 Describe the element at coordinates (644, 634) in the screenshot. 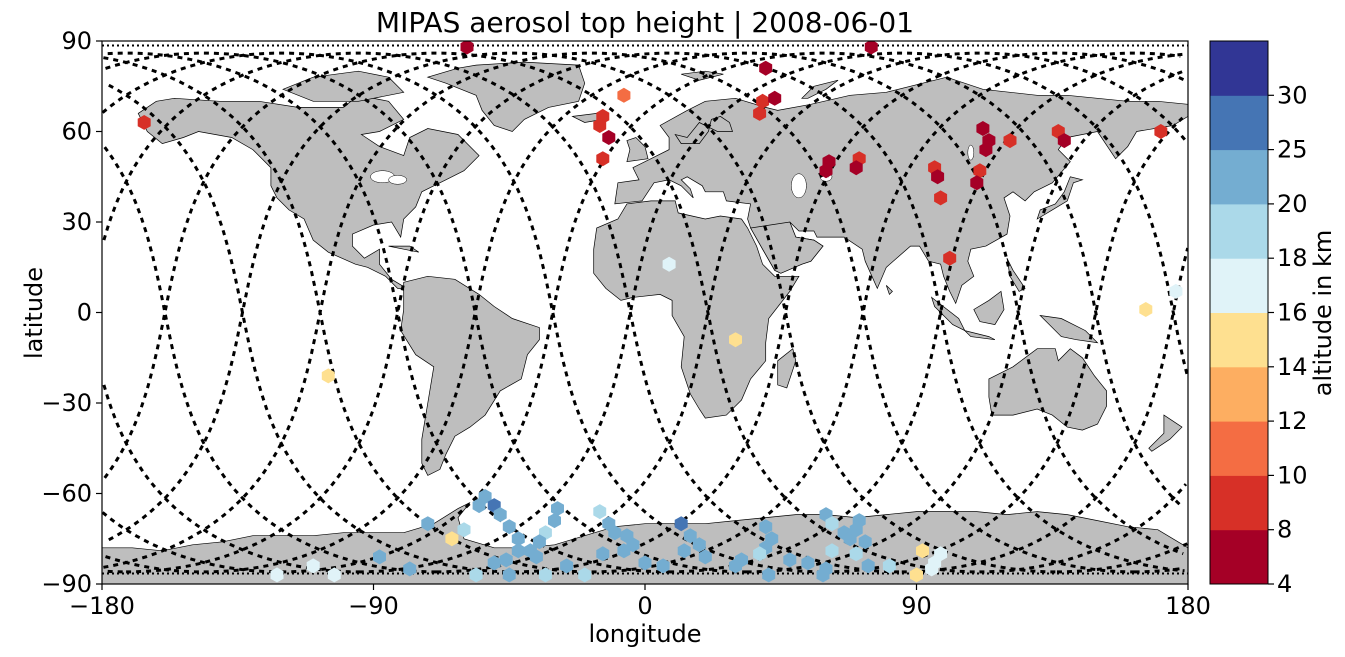

I see `x-axis-label: longitude` at that location.